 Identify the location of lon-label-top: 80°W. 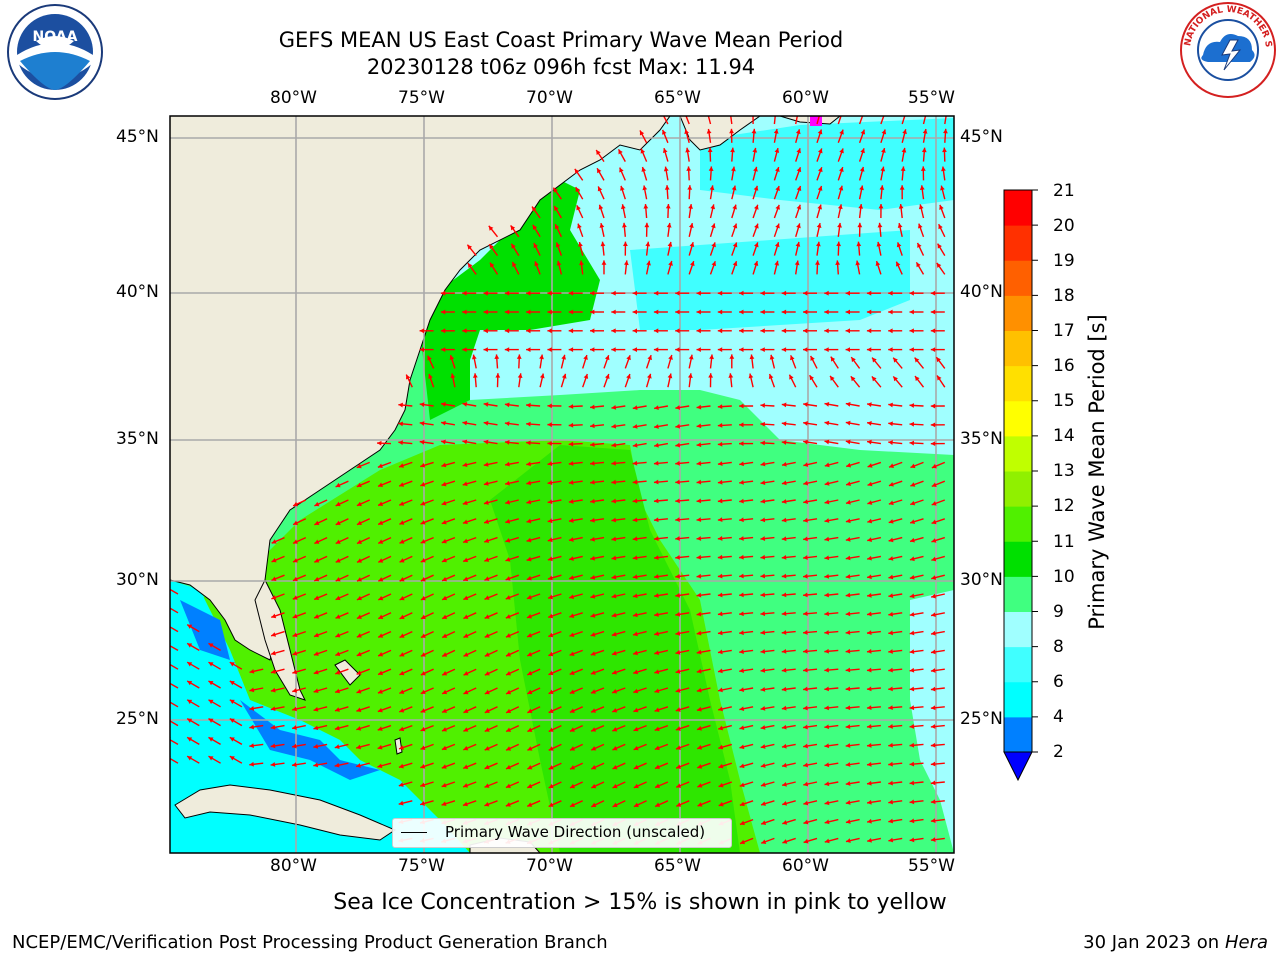
(293, 98).